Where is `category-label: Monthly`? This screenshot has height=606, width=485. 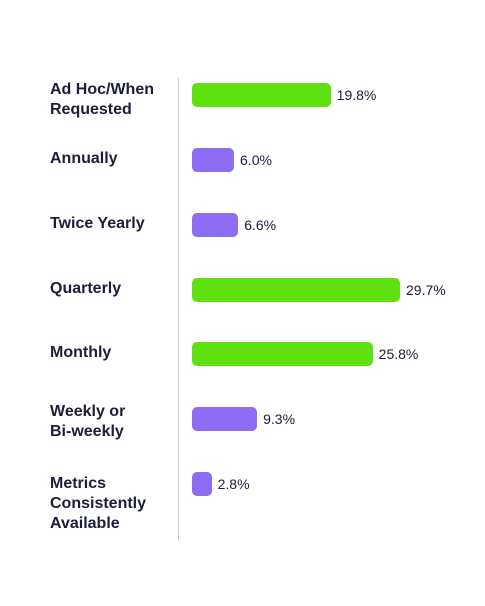
category-label: Monthly is located at coordinates (81, 352).